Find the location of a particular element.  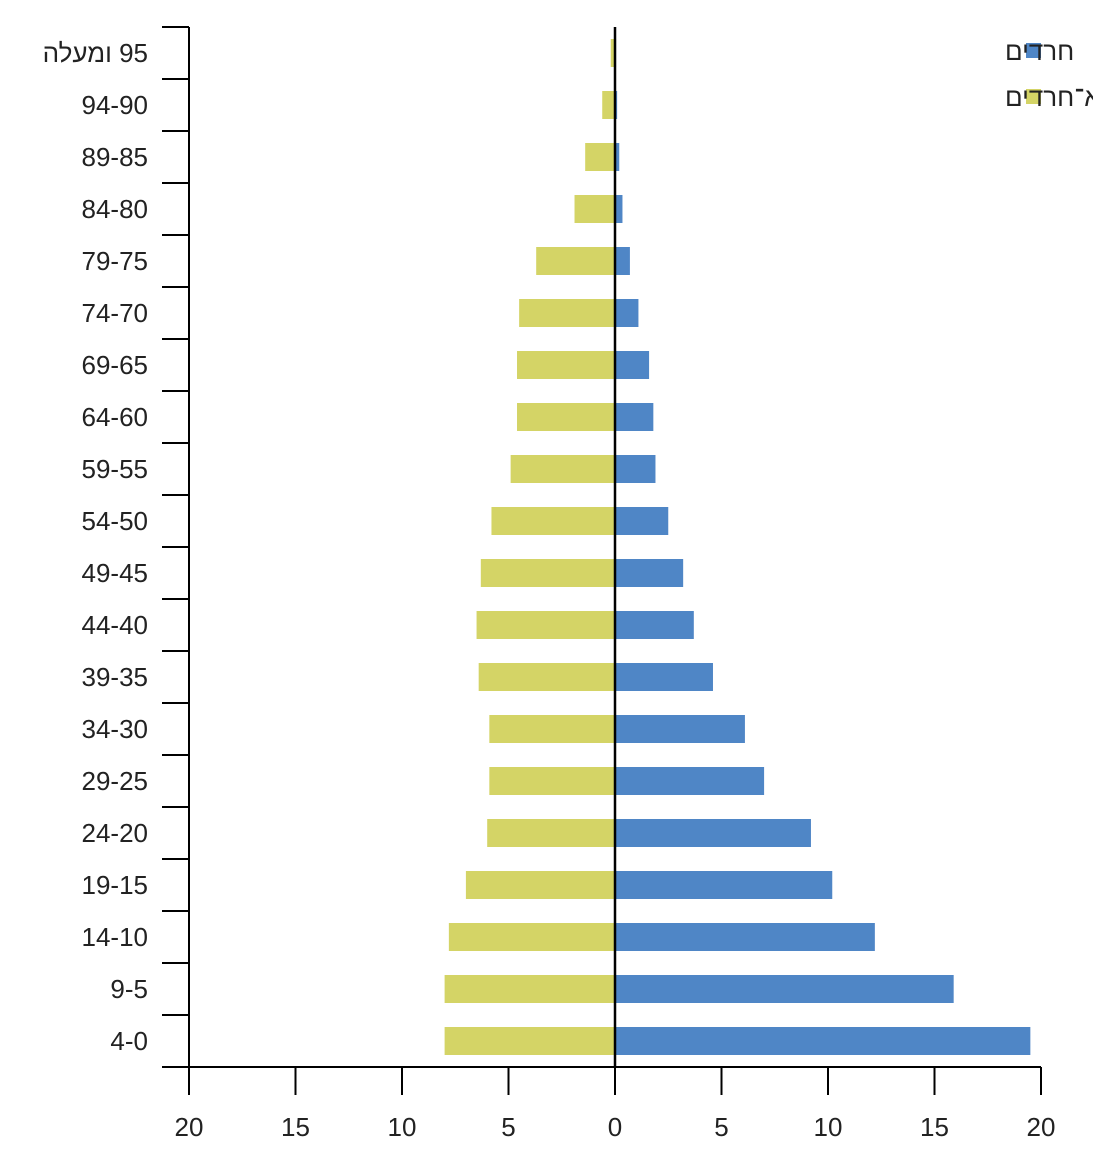

category-label: 39-35 is located at coordinates (115, 677).